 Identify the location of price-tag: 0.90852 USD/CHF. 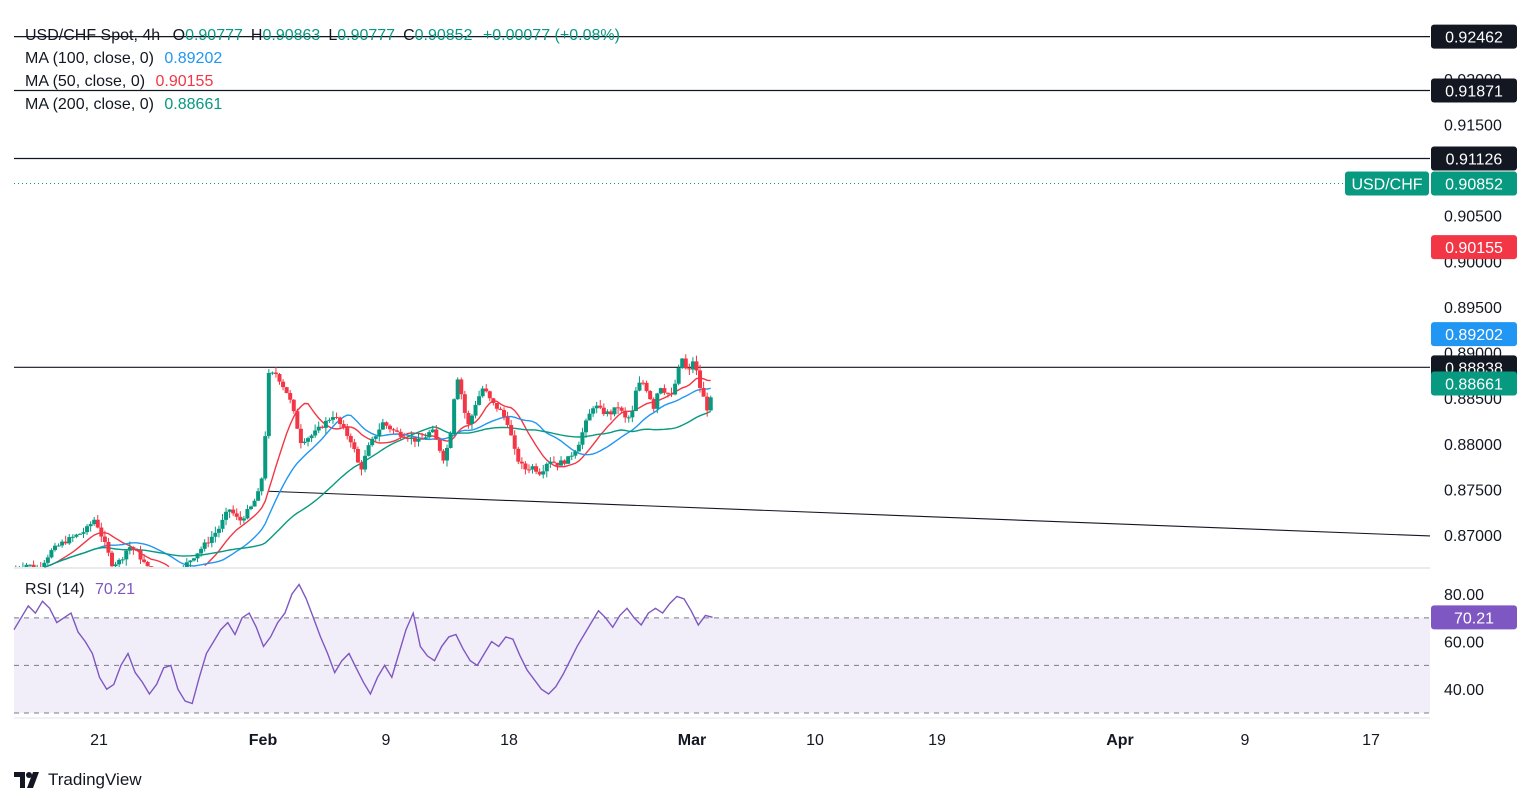
(1431, 183).